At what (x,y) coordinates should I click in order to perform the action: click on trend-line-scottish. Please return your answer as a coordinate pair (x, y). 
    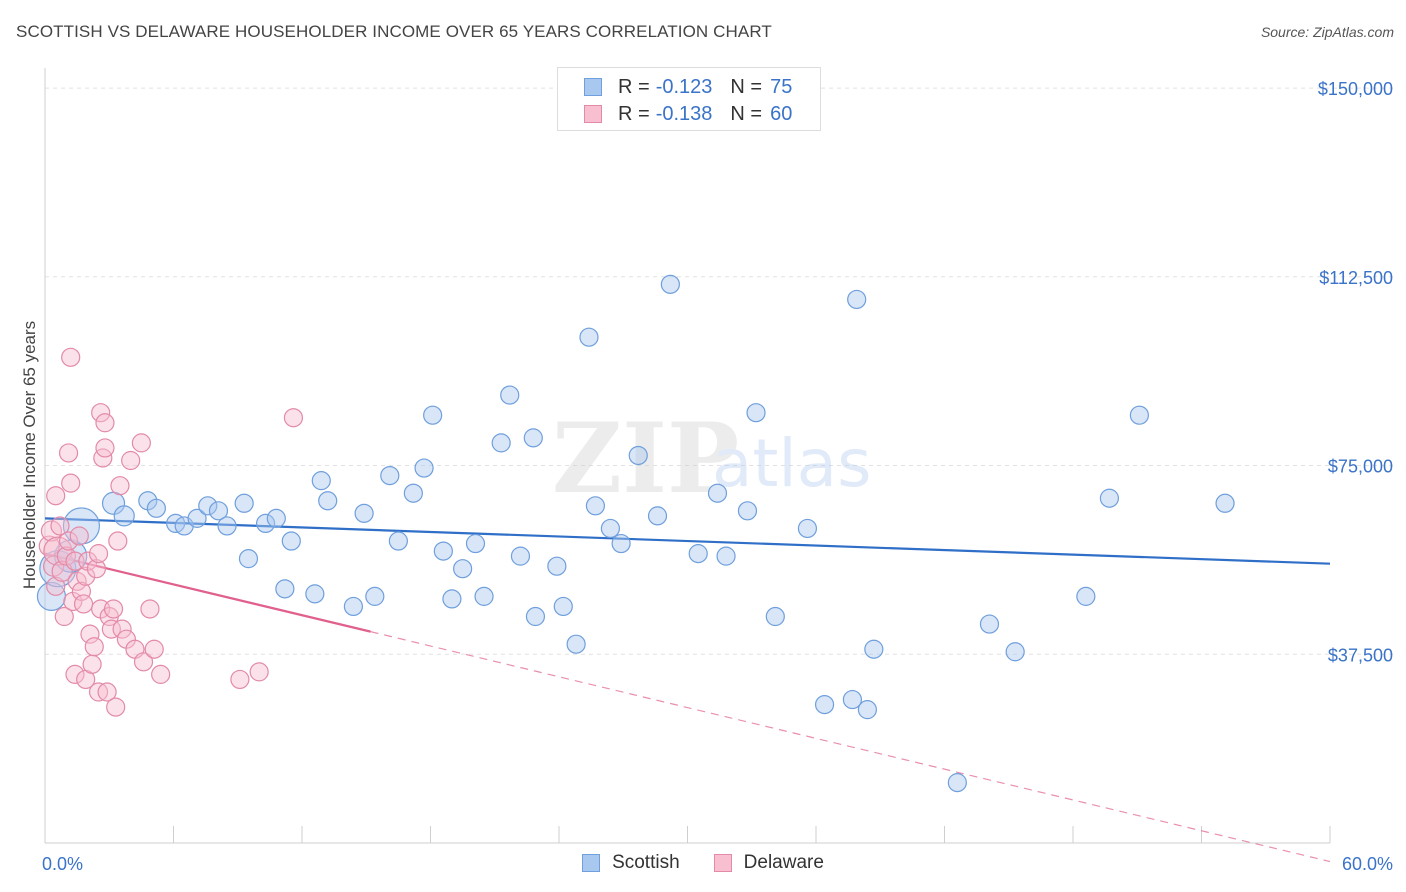
    Looking at the image, I should click on (687, 541).